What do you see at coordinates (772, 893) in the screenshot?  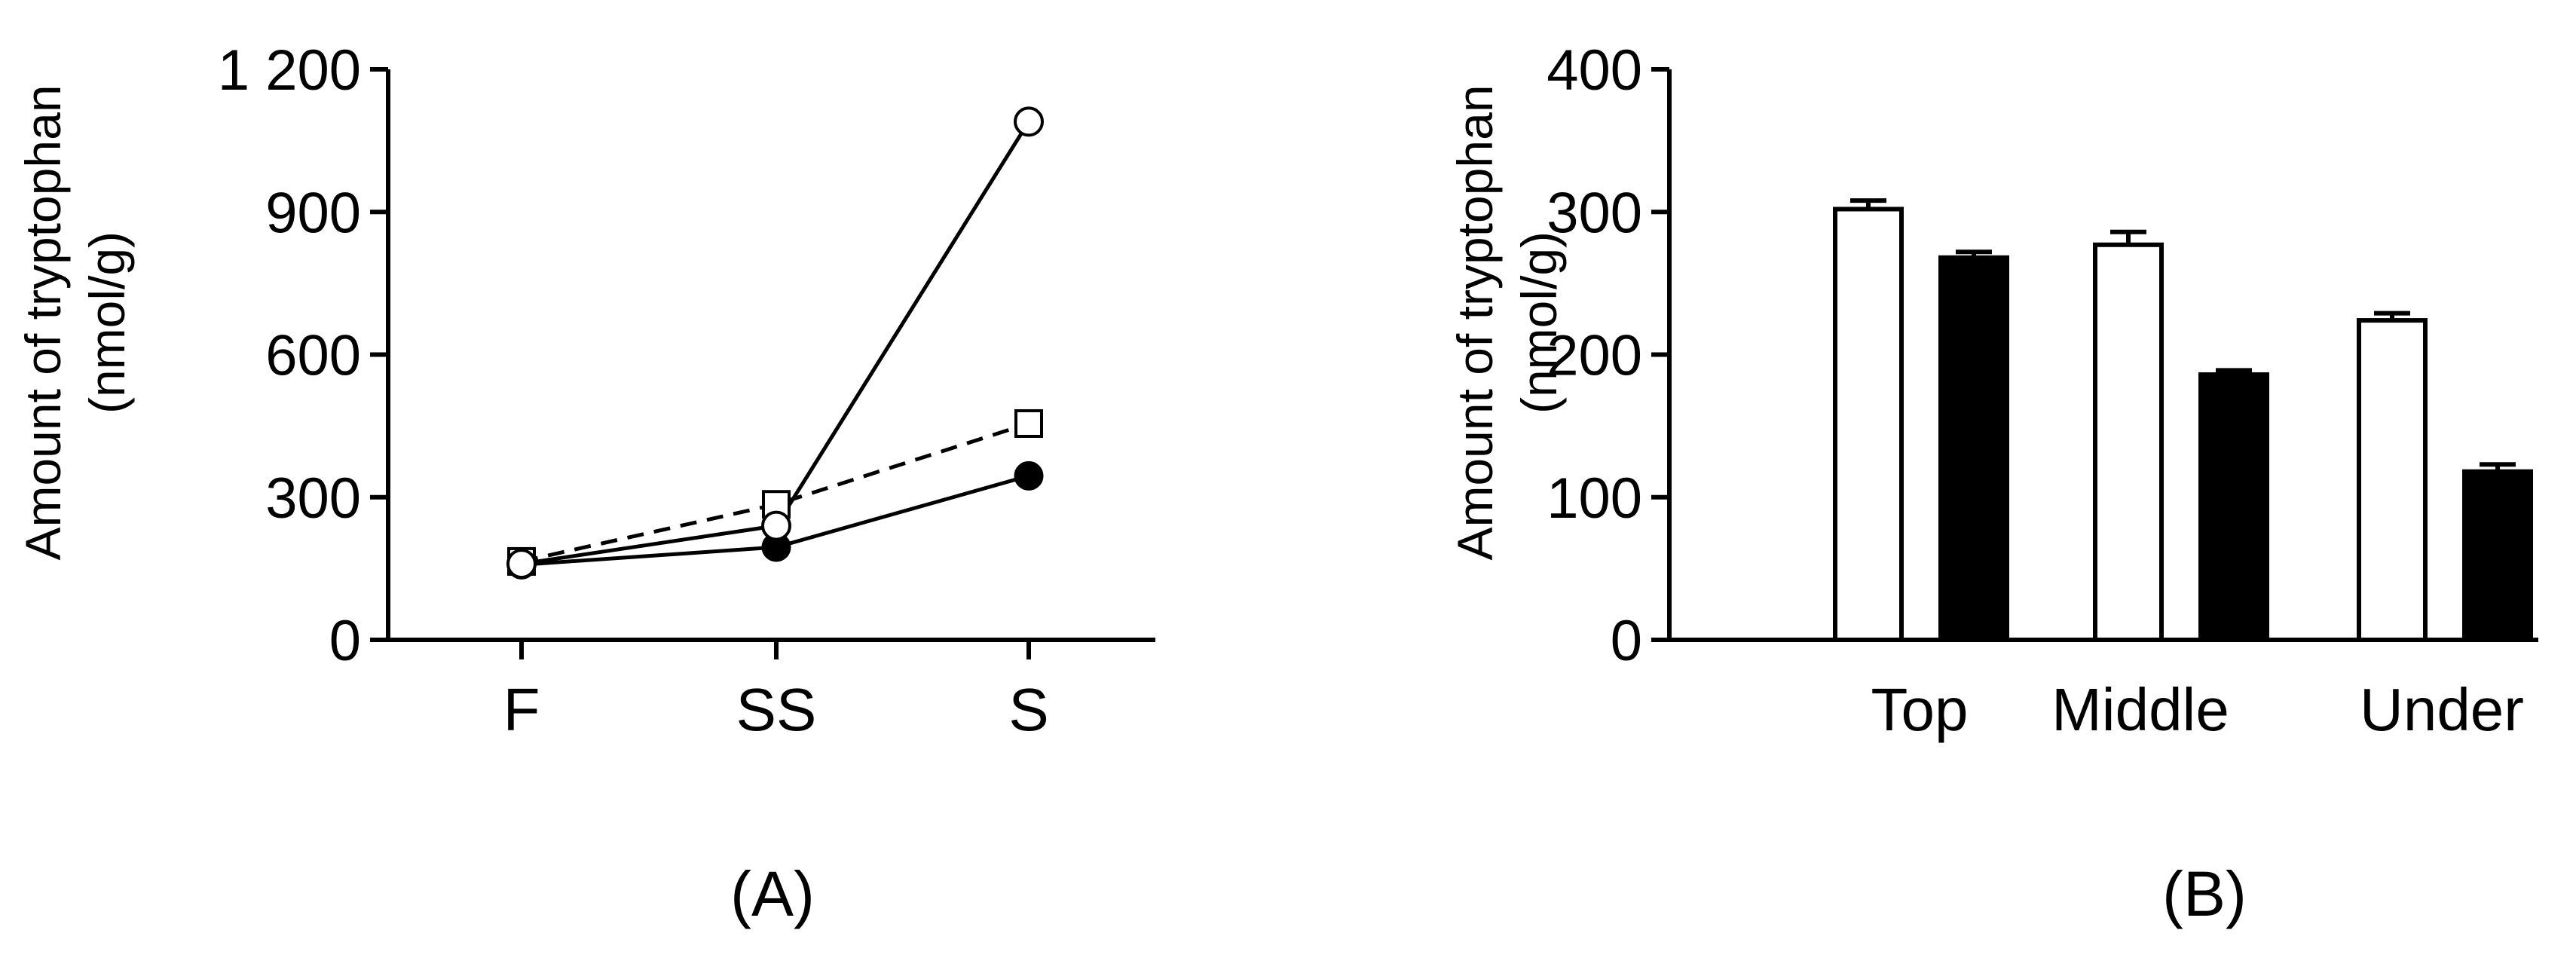 I see `panel-a-label: (A)` at bounding box center [772, 893].